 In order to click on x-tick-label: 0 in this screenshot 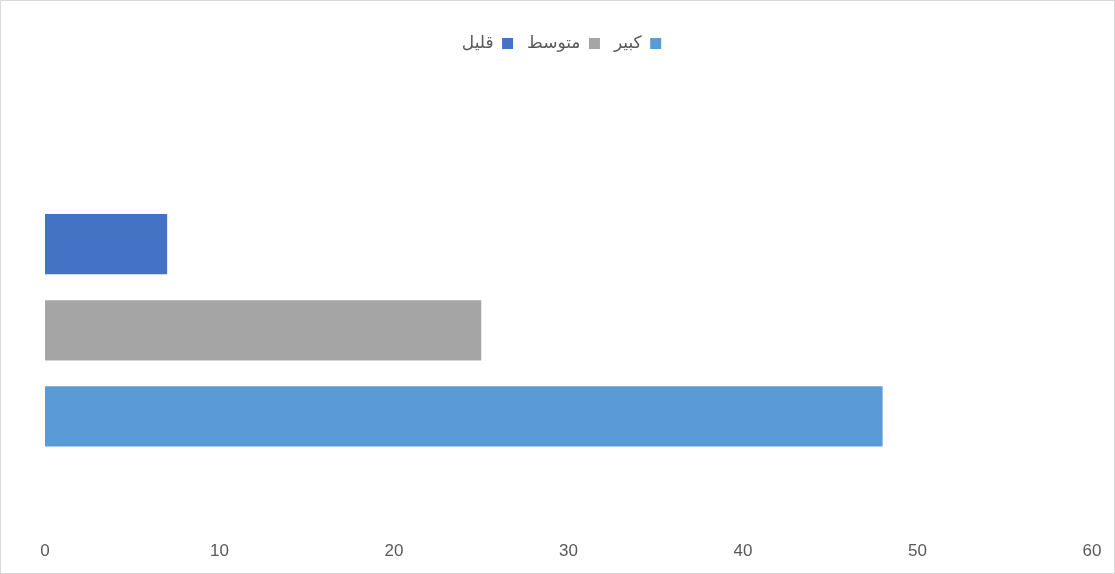, I will do `click(45, 551)`.